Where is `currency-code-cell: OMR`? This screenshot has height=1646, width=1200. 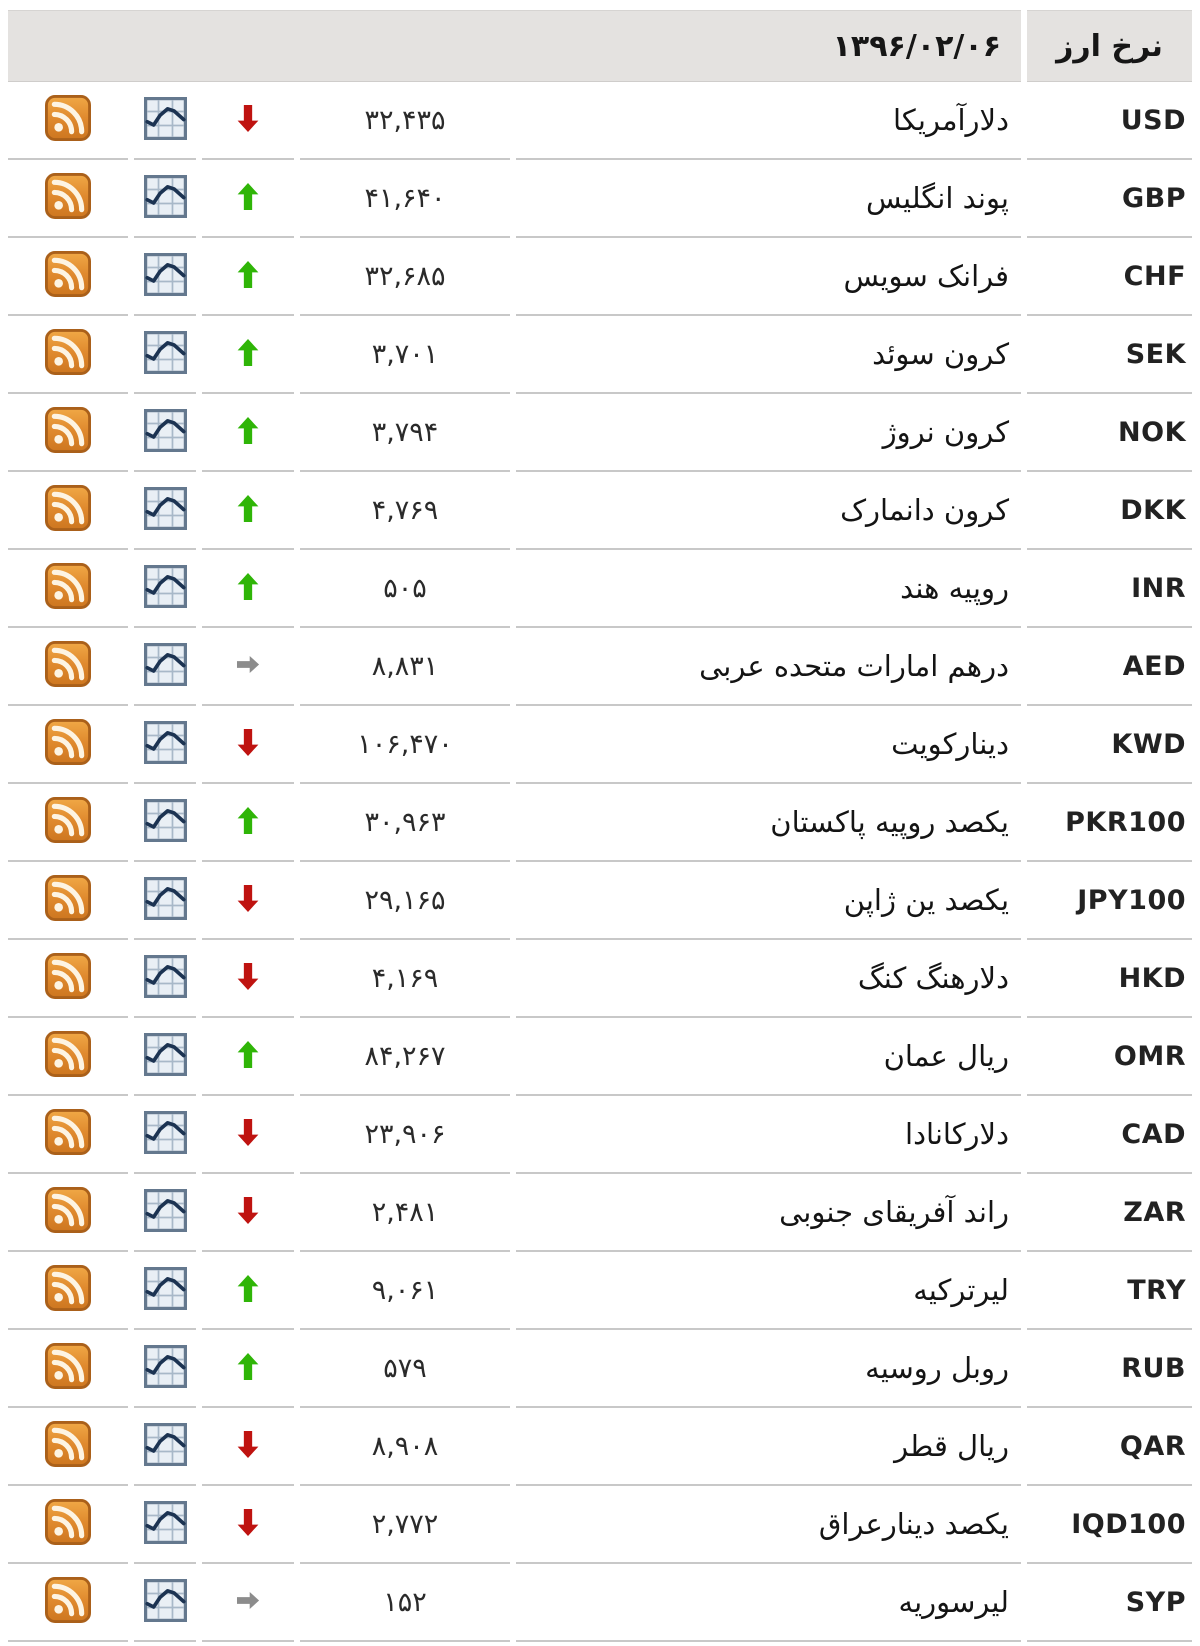
currency-code-cell: OMR is located at coordinates (1110, 1057).